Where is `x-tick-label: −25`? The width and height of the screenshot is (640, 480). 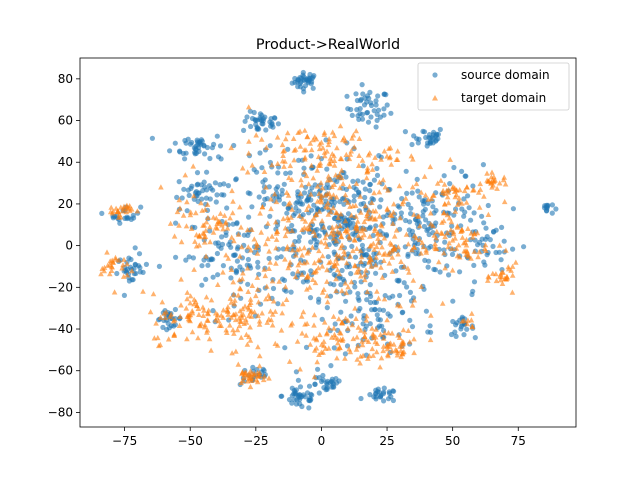
x-tick-label: −25 is located at coordinates (255, 441).